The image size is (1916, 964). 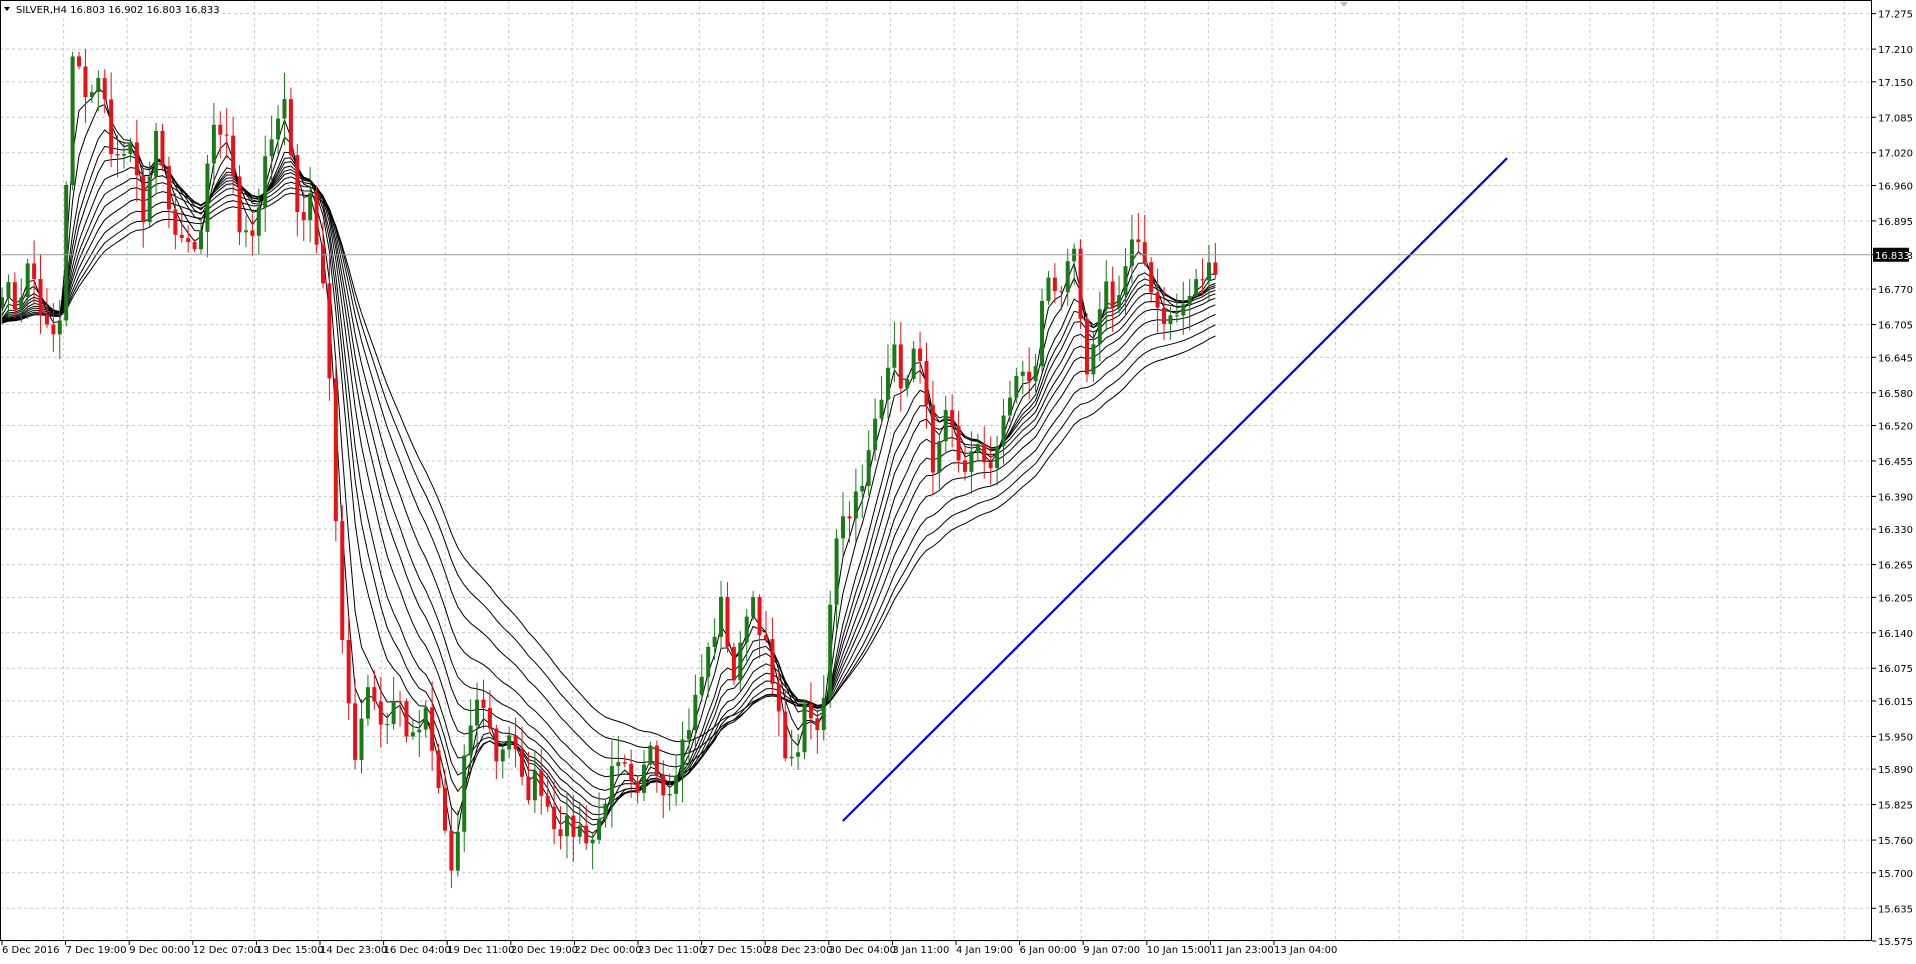 What do you see at coordinates (1895, 942) in the screenshot?
I see `y-tick-label: 15.575` at bounding box center [1895, 942].